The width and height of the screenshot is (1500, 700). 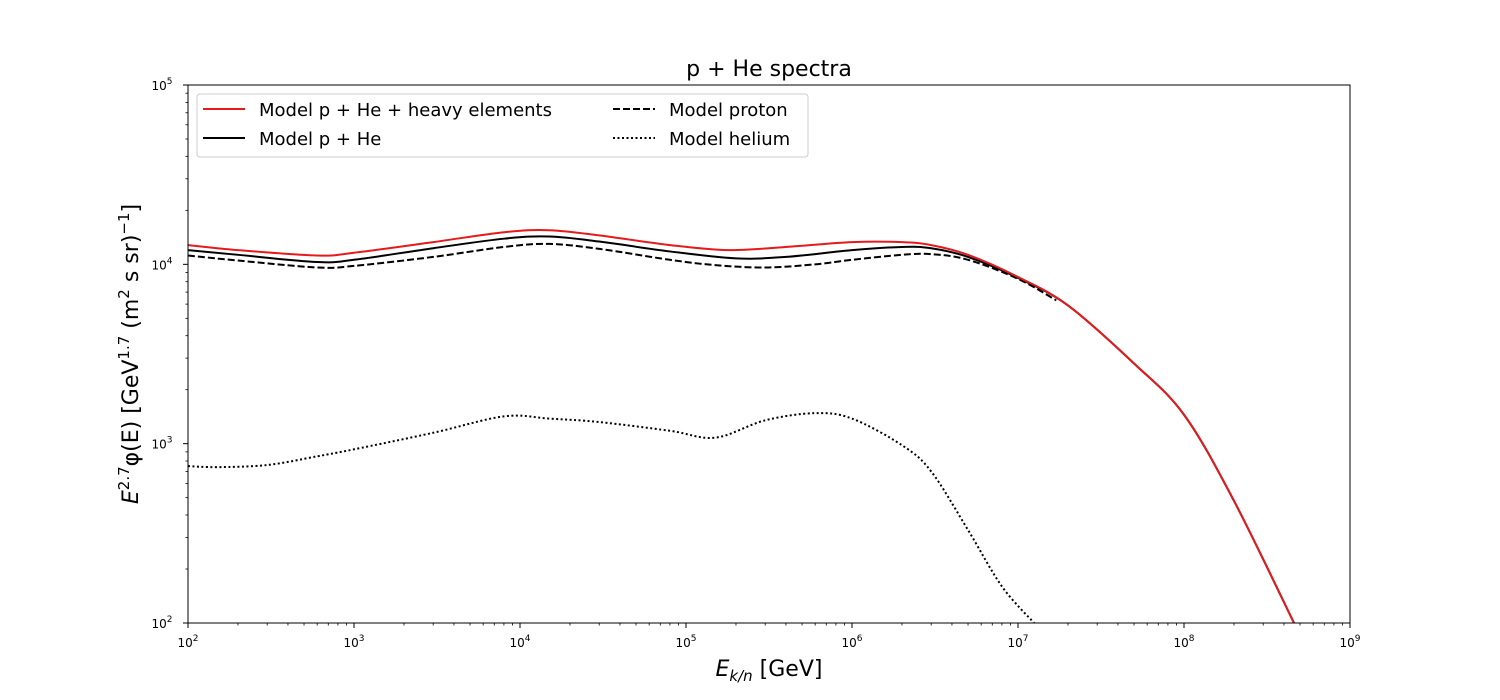 I want to click on x-tick-label: 10⁹, so click(x=1349, y=642).